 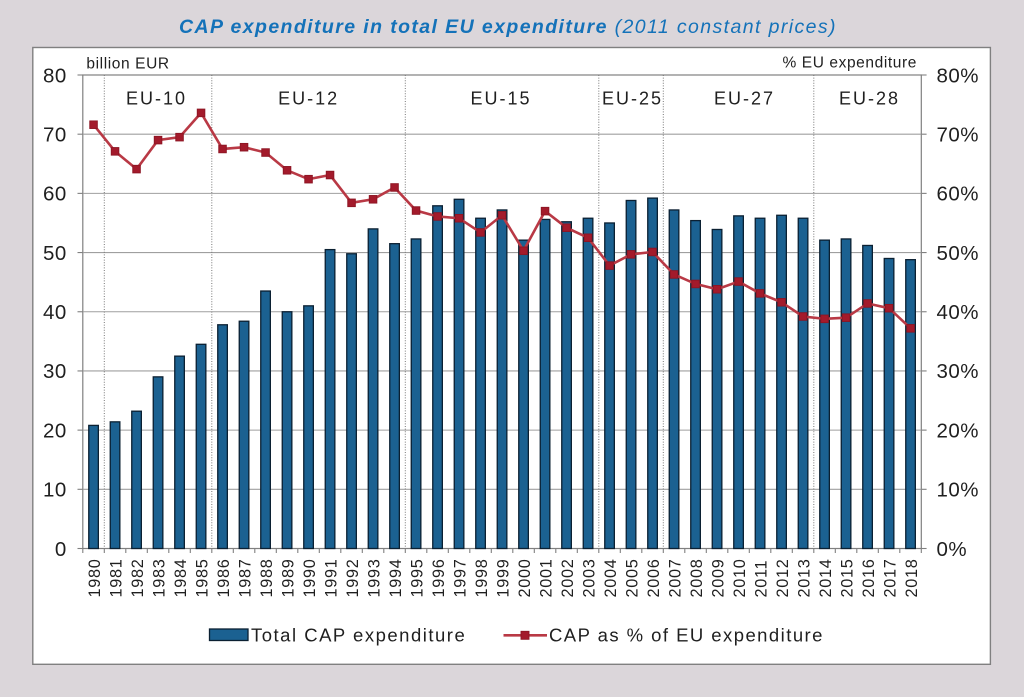 What do you see at coordinates (55, 312) in the screenshot?
I see `svg-text: 40` at bounding box center [55, 312].